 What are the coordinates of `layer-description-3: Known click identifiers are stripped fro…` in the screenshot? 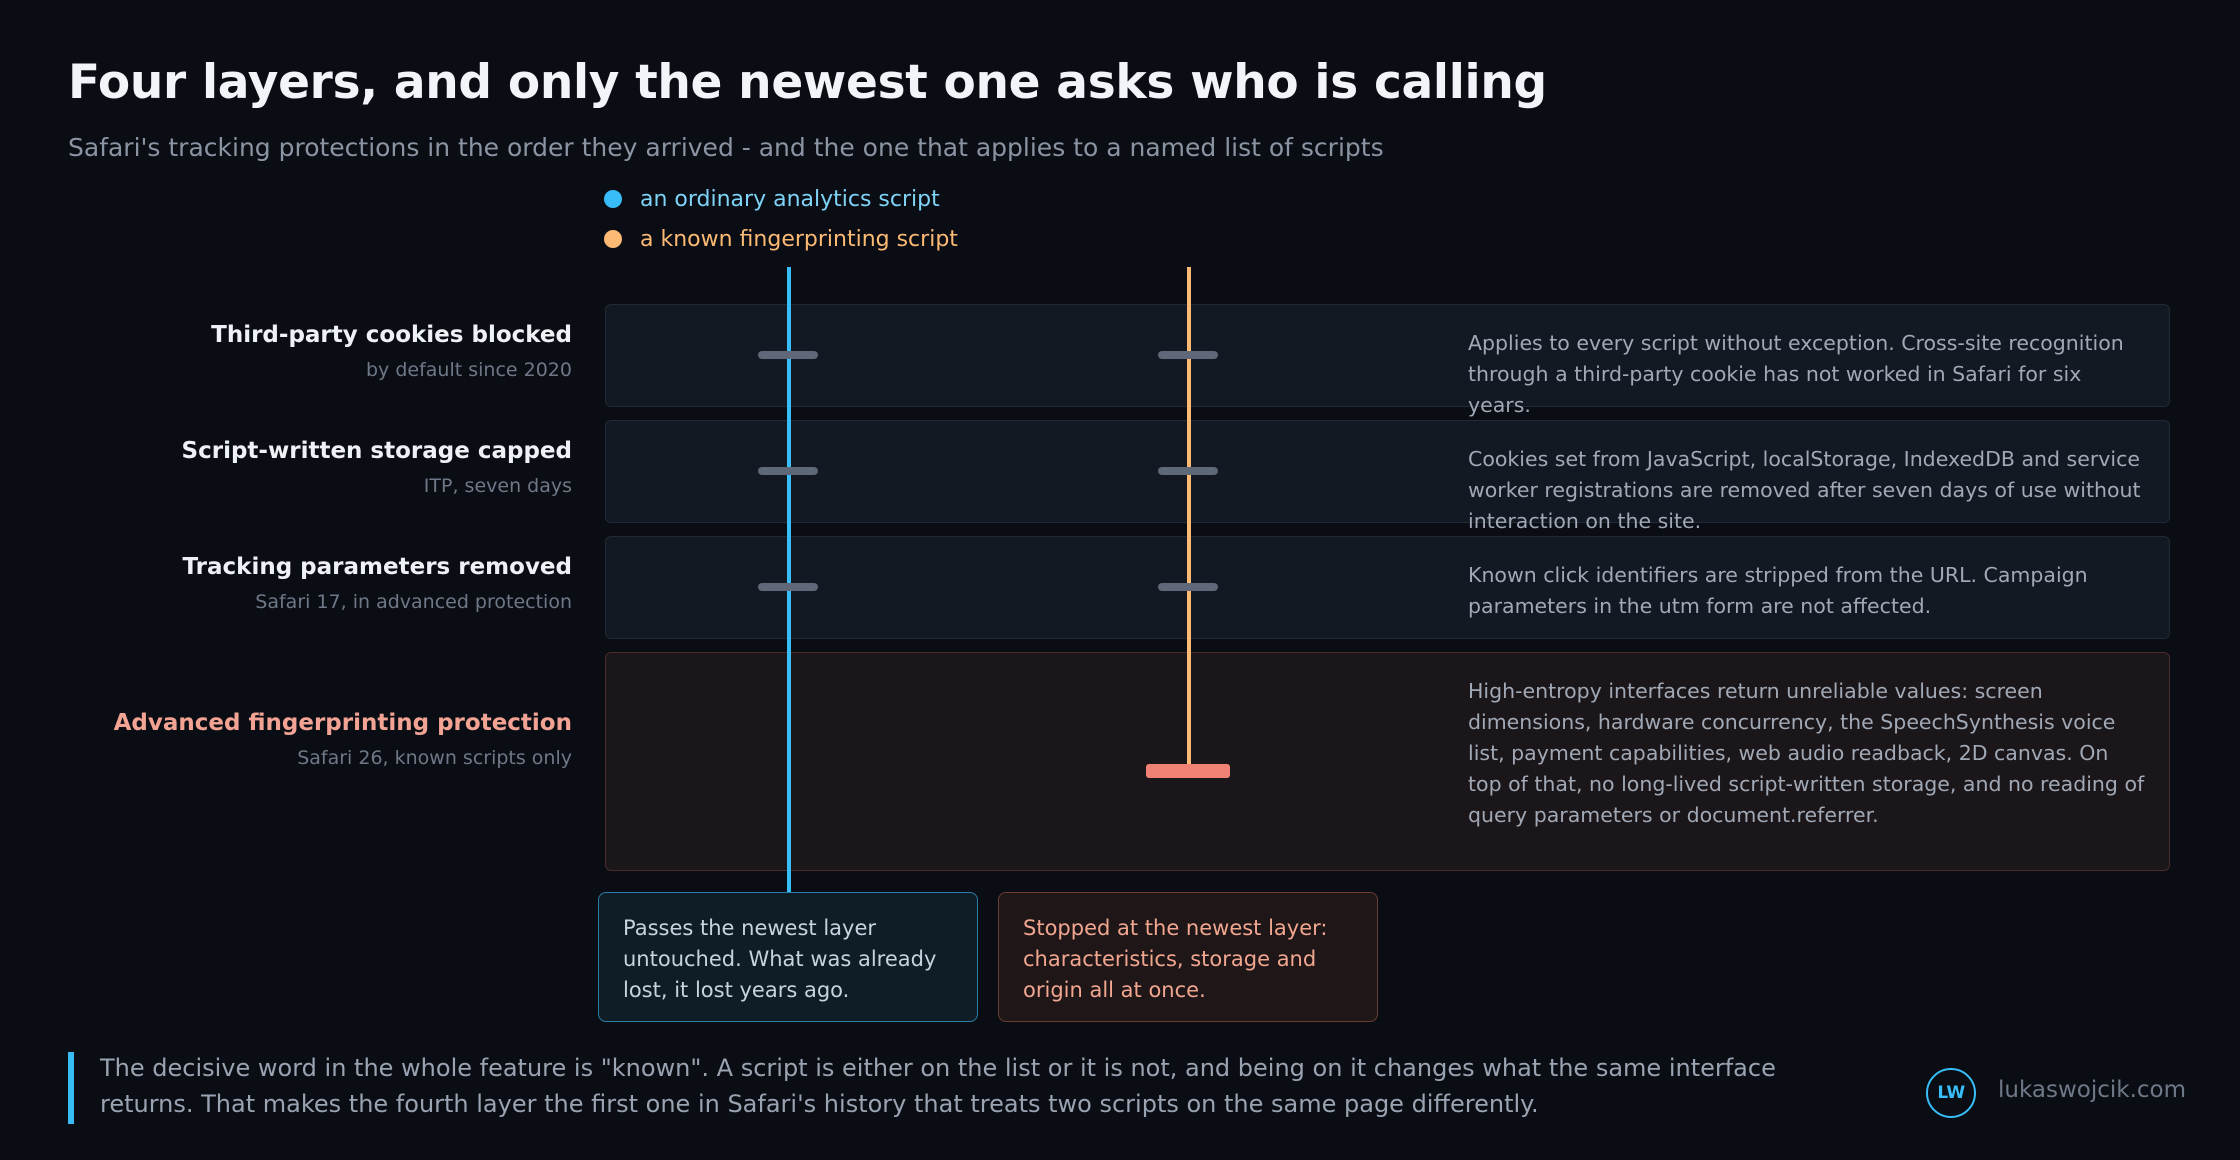 It's located at (1778, 590).